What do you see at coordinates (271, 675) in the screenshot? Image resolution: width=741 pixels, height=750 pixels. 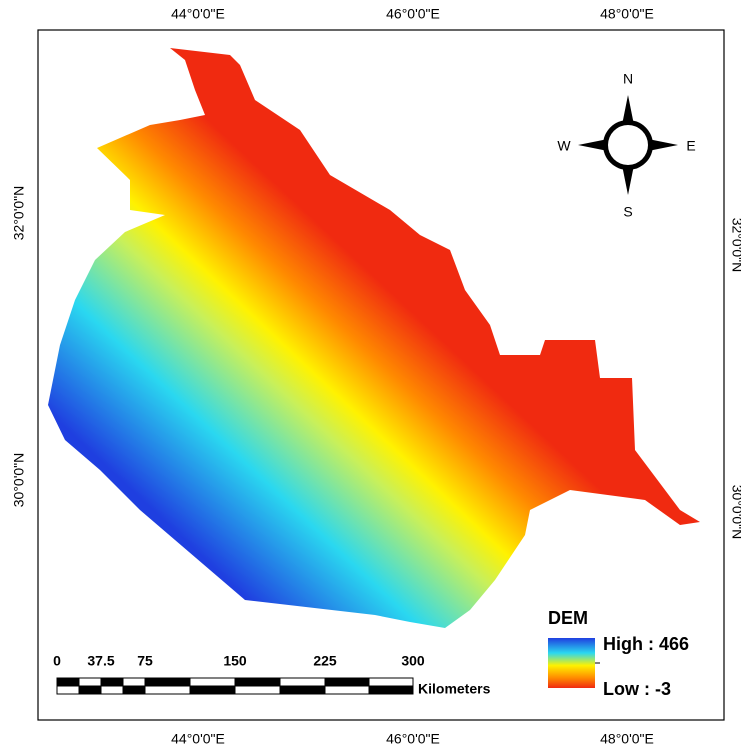 I see `scale-bar: 0 37.5 75 150 225 300 Kilometers` at bounding box center [271, 675].